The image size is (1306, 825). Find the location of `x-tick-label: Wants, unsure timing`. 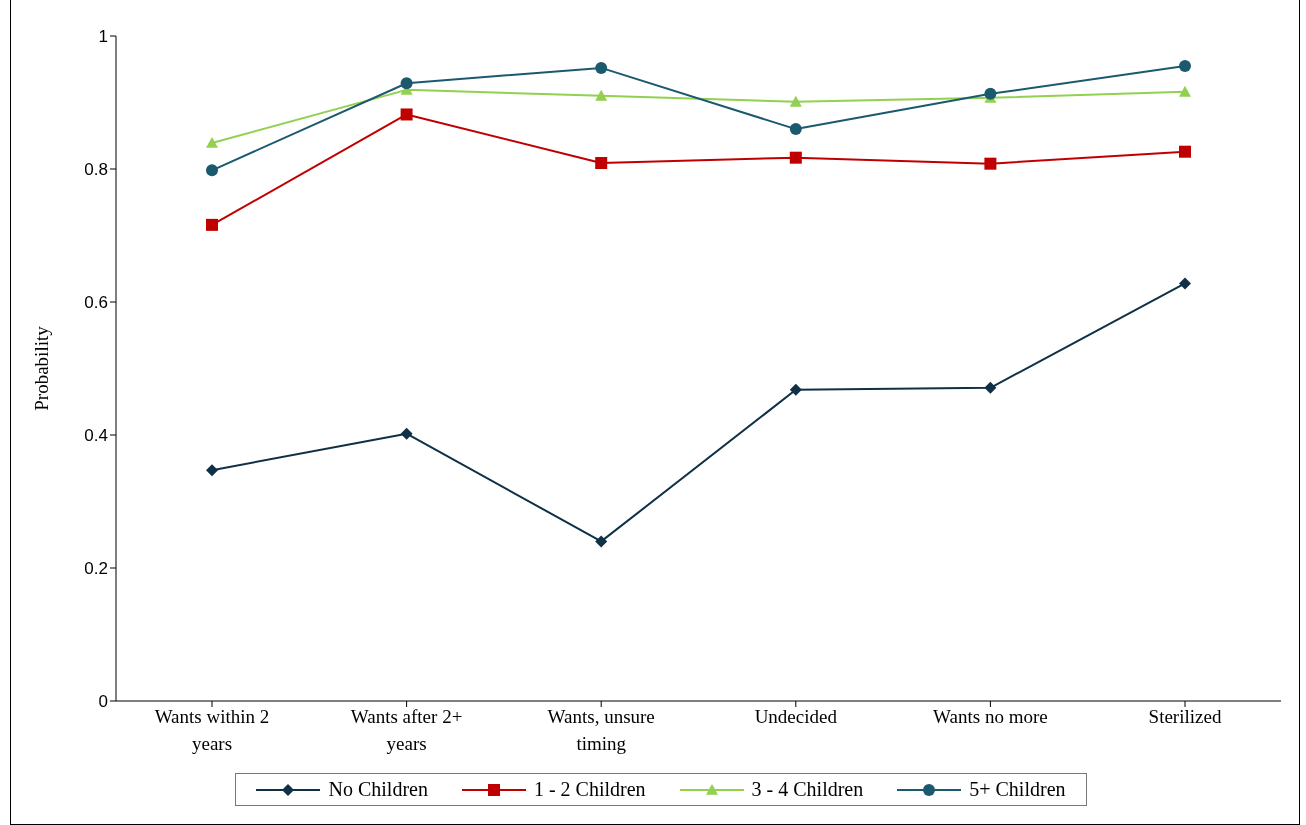

x-tick-label: Wants, unsure timing is located at coordinates (601, 730).